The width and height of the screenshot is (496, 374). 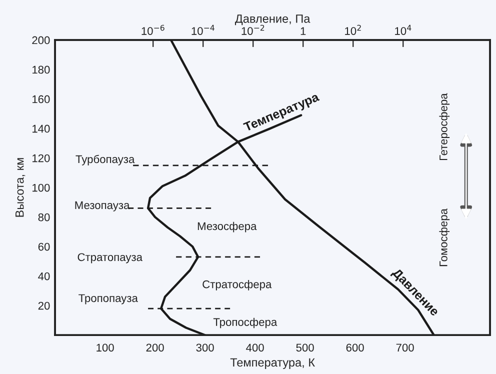 What do you see at coordinates (41, 188) in the screenshot?
I see `y-tick-label: 100` at bounding box center [41, 188].